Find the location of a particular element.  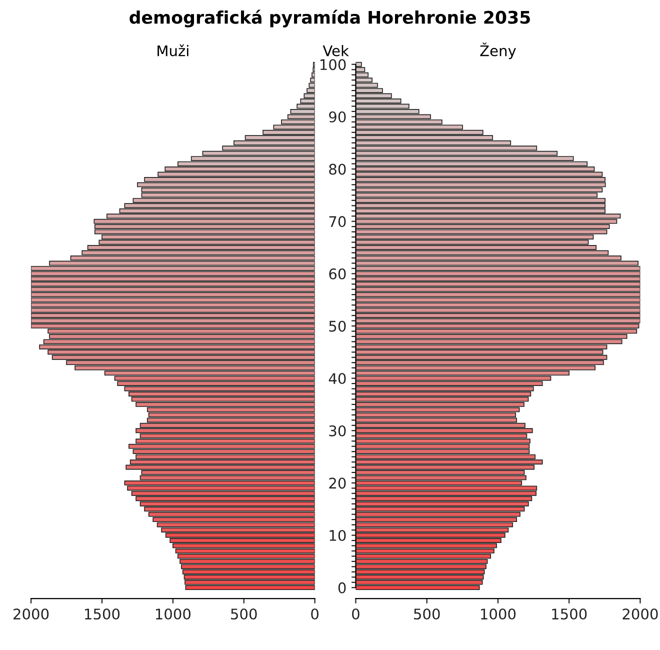

y-tick-label: 100 is located at coordinates (333, 64).